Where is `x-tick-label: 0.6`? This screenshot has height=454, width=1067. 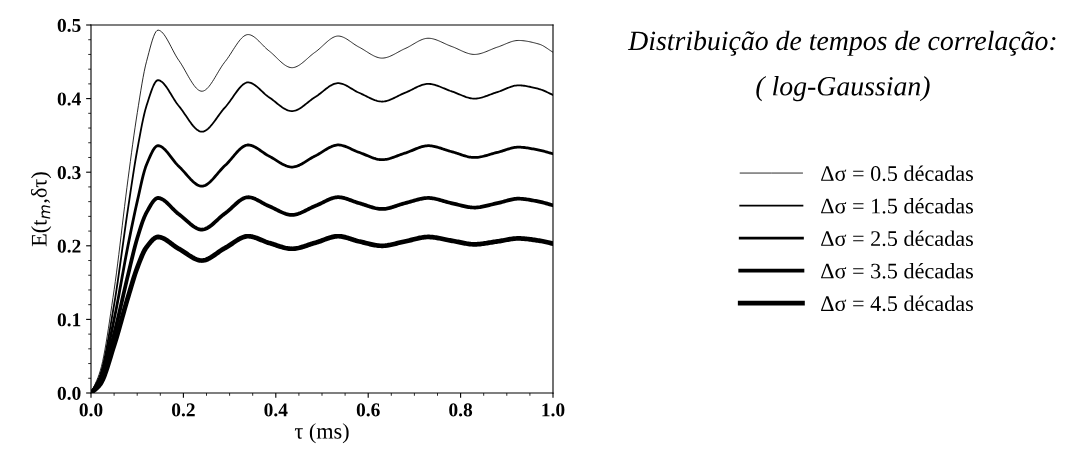
x-tick-label: 0.6 is located at coordinates (368, 410).